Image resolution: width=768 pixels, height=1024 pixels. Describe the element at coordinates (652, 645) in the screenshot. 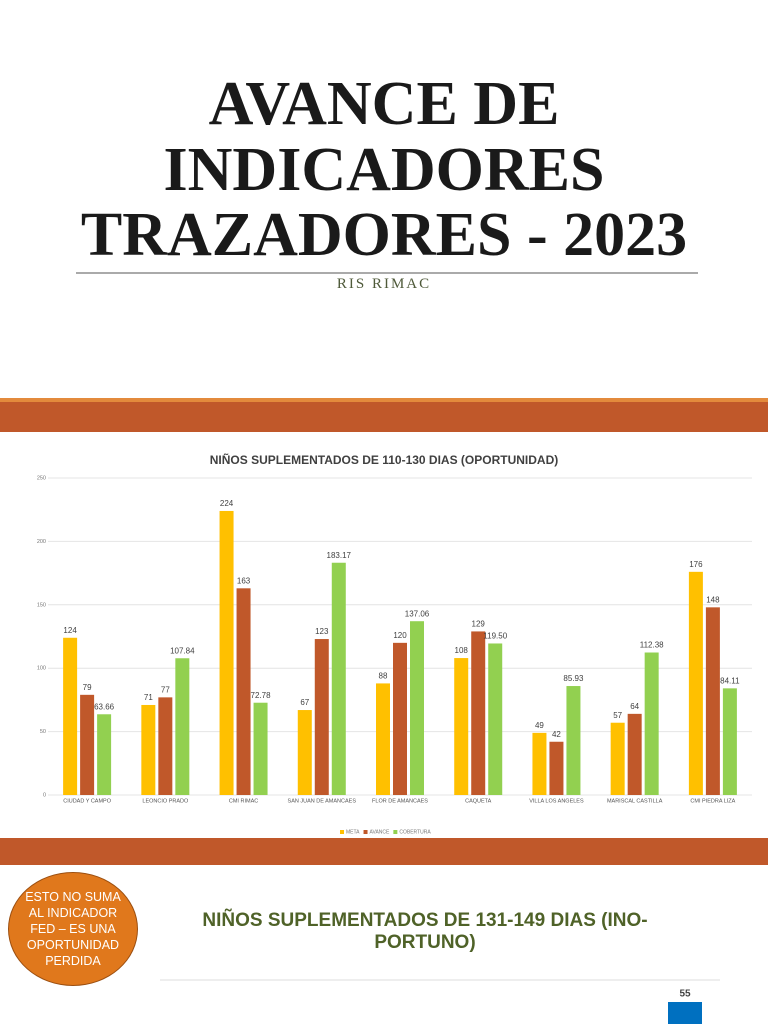

I see `data-label: 112.38` at that location.